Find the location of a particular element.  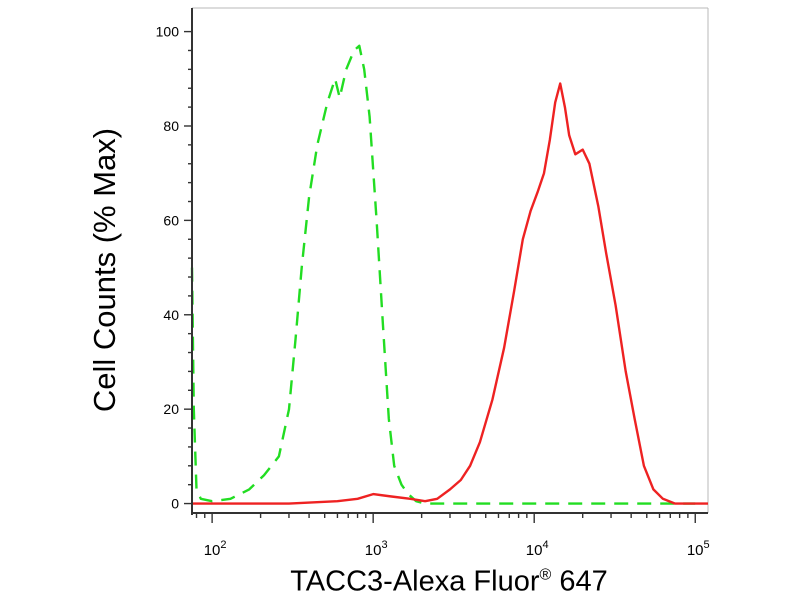

y-tick-label: 100 is located at coordinates (168, 32).